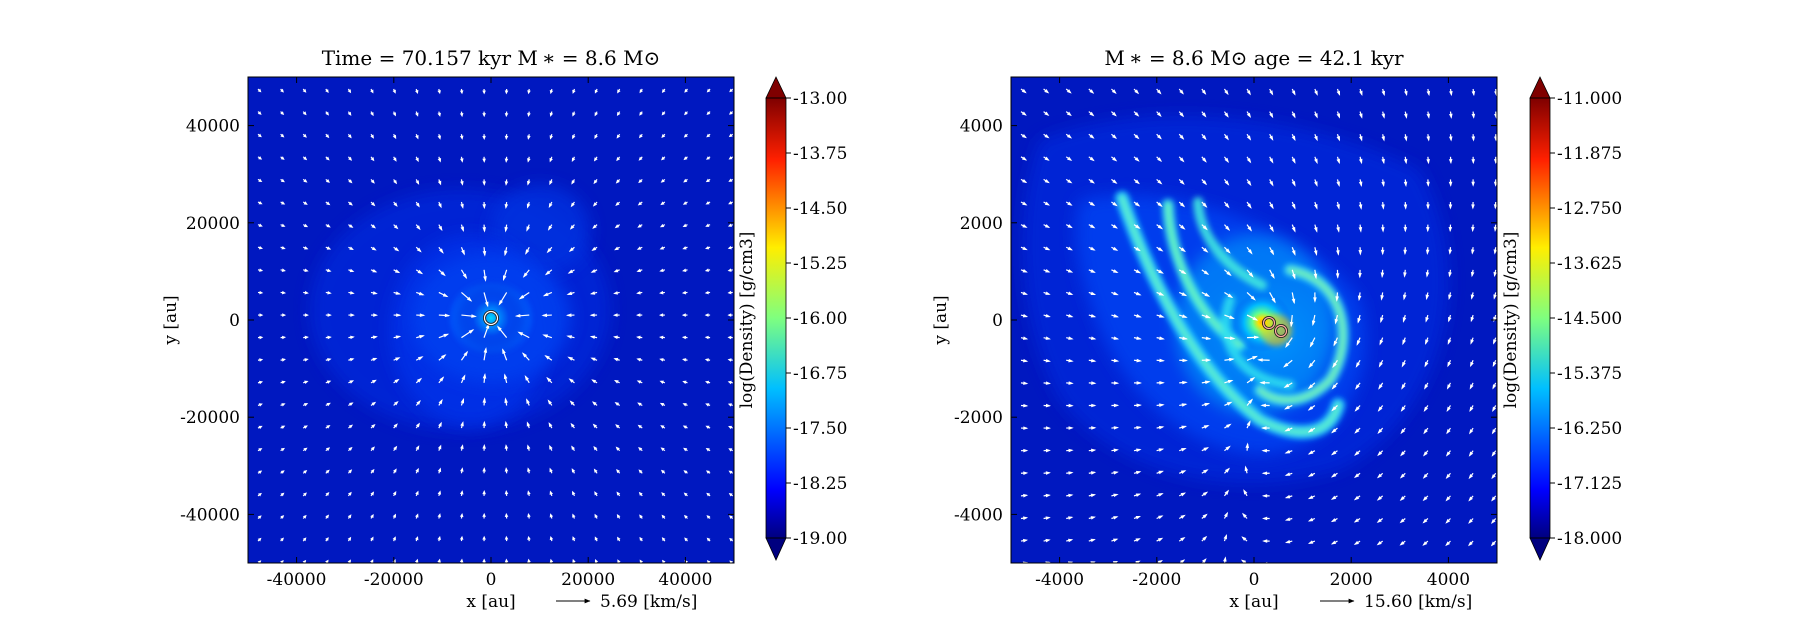  I want to click on x-axis-label-left: x [au], so click(490, 602).